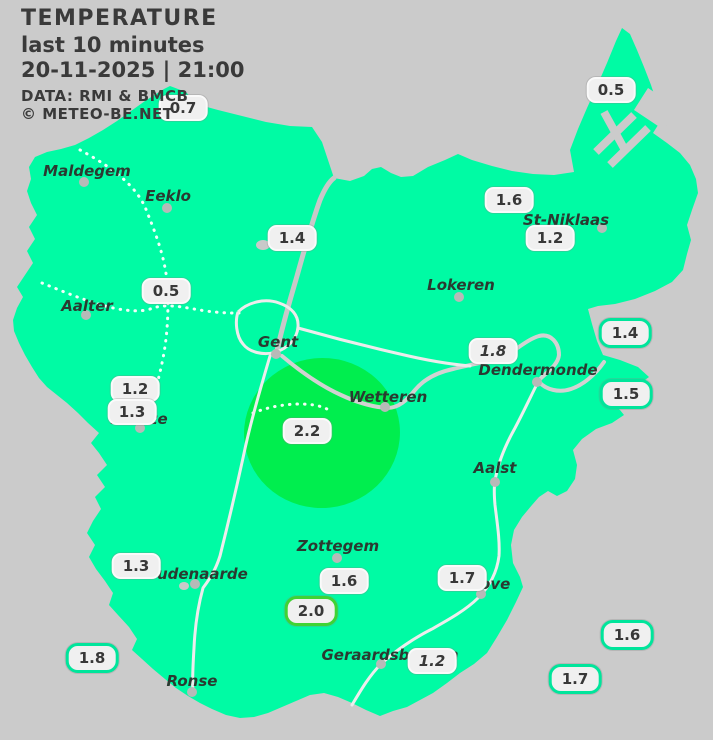 Image resolution: width=713 pixels, height=740 pixels. I want to click on temp-badge: 1.7, so click(462, 578).